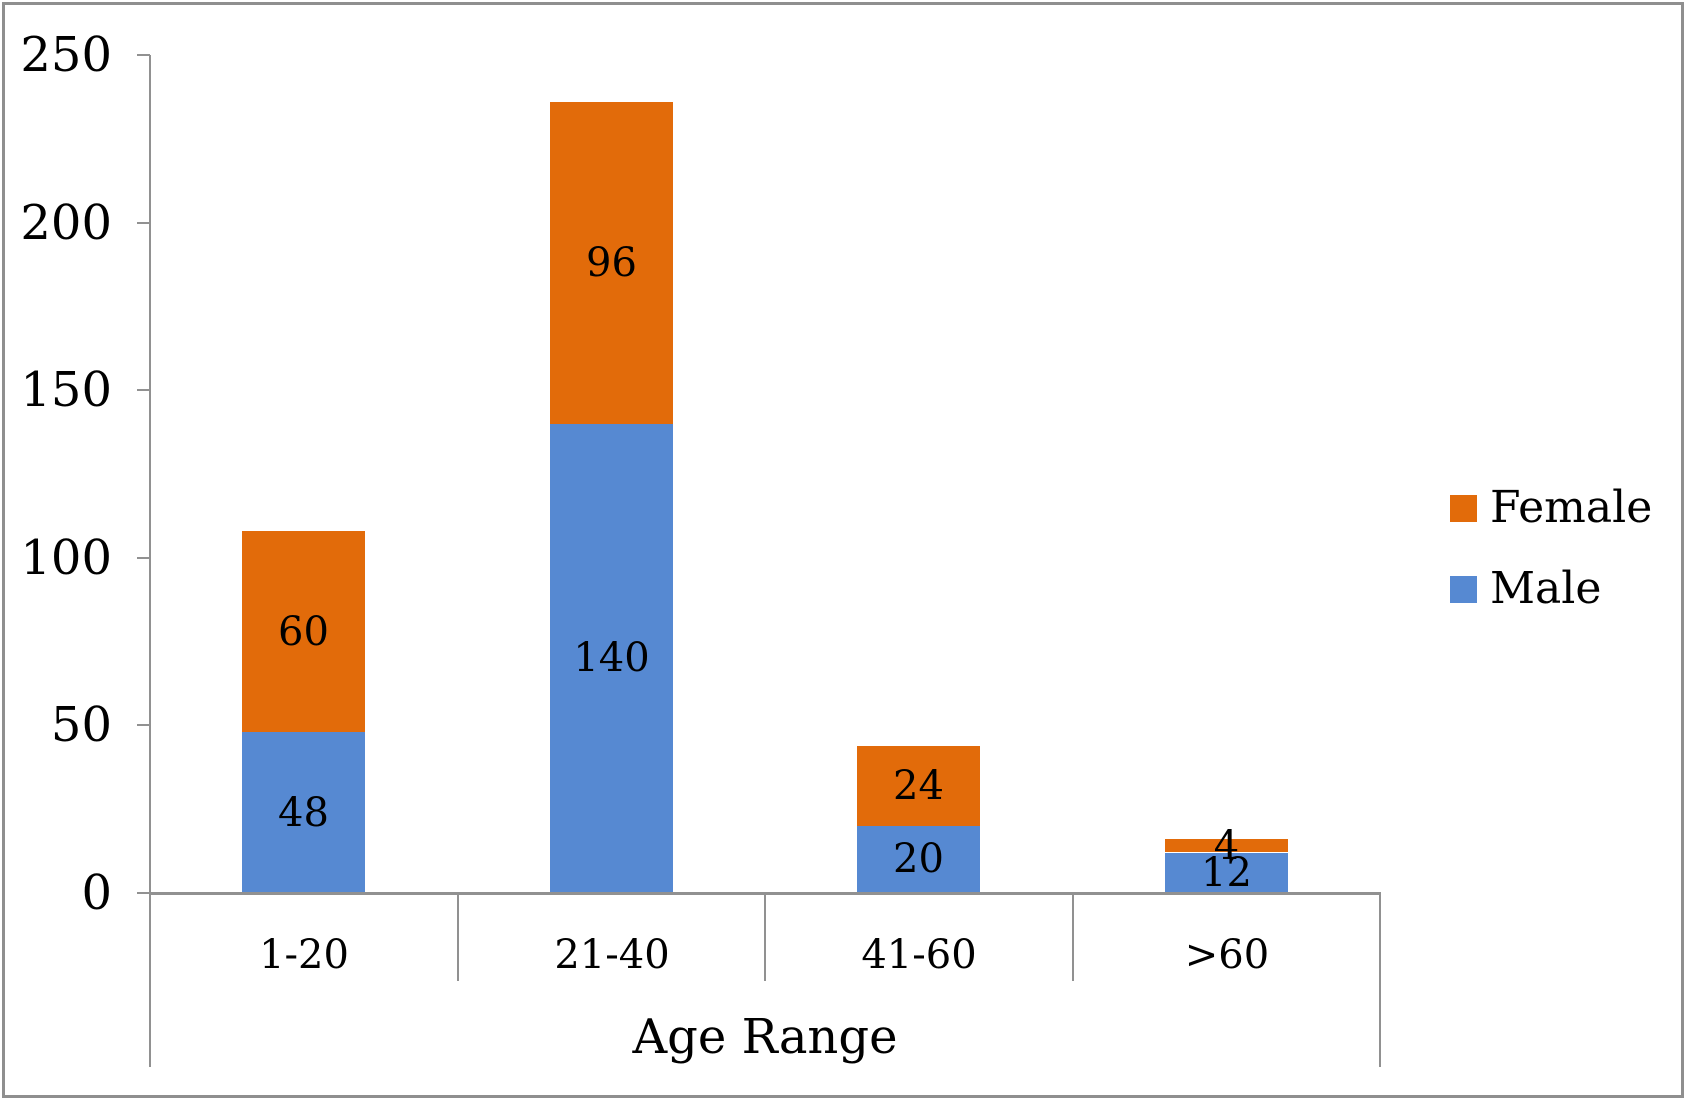 The width and height of the screenshot is (1686, 1100). Describe the element at coordinates (612, 955) in the screenshot. I see `x-tick-label: 21-40` at that location.